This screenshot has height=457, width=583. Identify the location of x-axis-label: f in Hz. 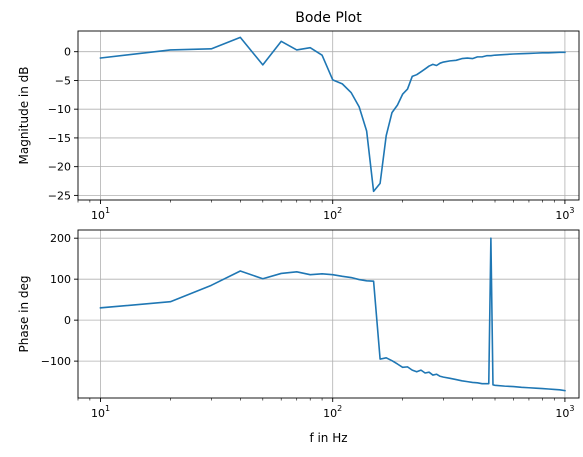
(328, 438).